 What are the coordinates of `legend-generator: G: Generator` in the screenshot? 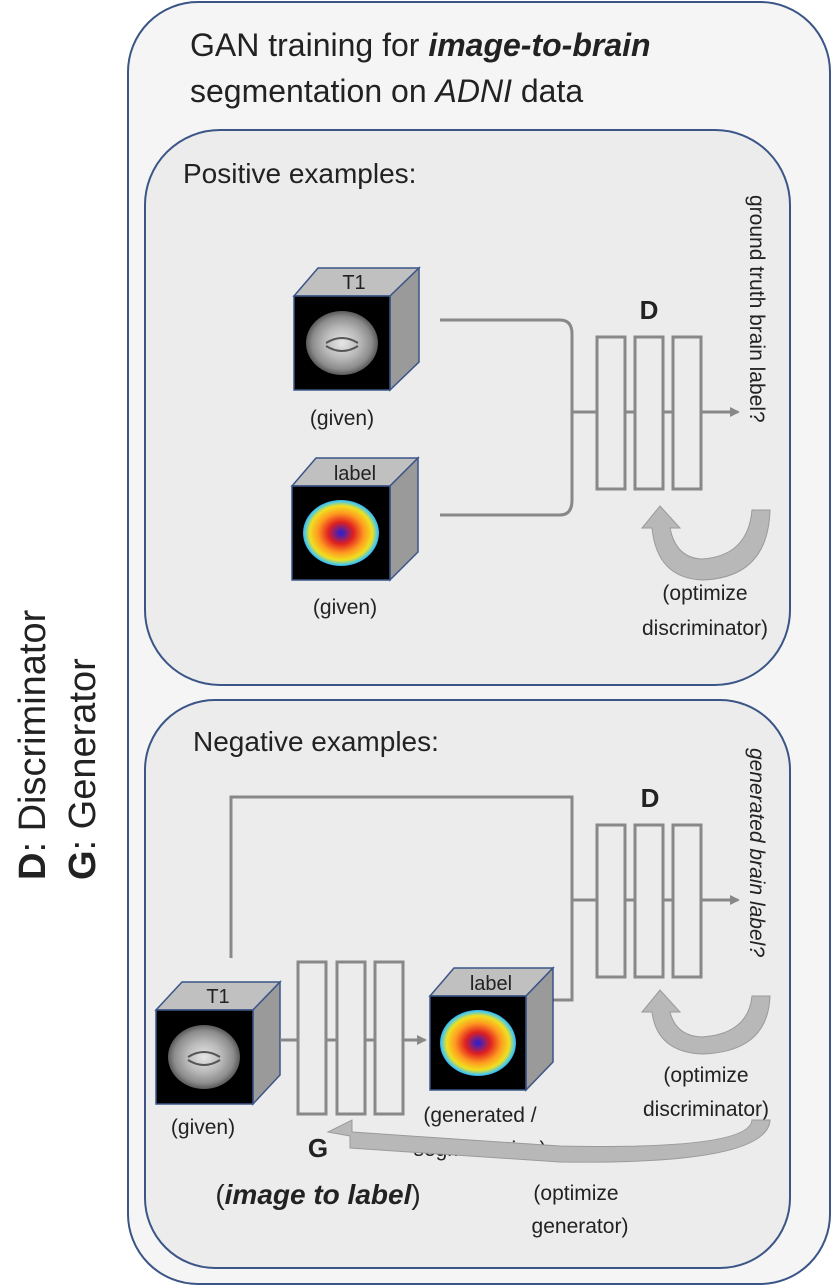 It's located at (83, 769).